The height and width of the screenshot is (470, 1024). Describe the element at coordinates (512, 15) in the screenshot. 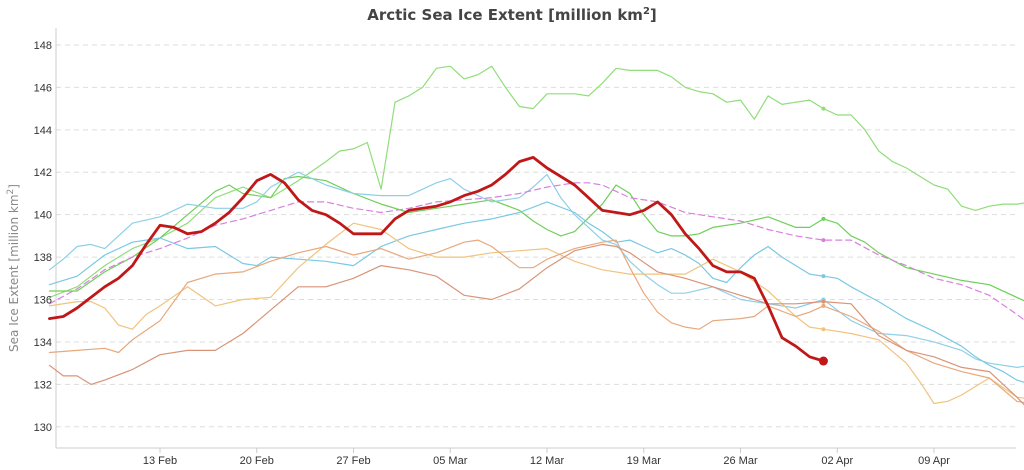

I see `chart-title: Arctic Sea Ice Extent [million km2]` at that location.